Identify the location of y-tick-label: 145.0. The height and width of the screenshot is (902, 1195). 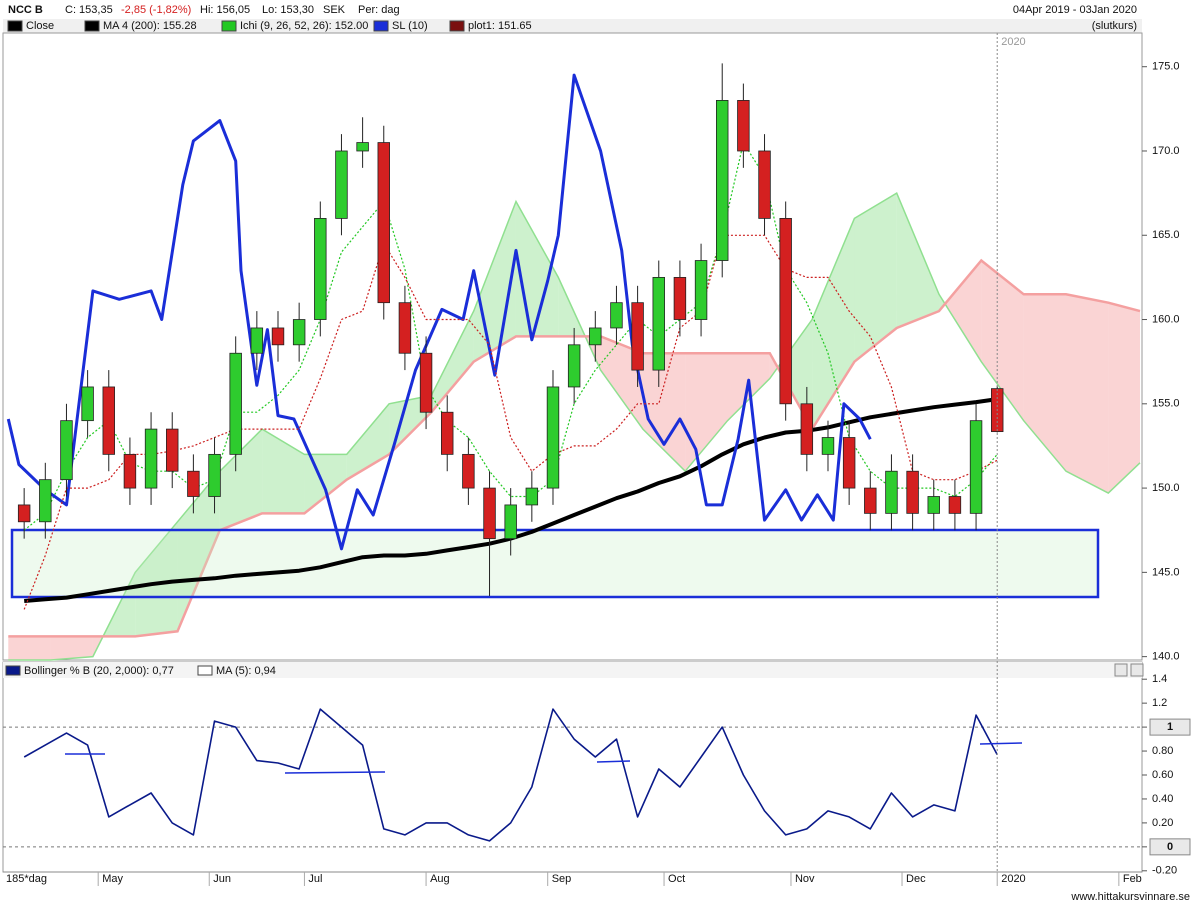
(1166, 572).